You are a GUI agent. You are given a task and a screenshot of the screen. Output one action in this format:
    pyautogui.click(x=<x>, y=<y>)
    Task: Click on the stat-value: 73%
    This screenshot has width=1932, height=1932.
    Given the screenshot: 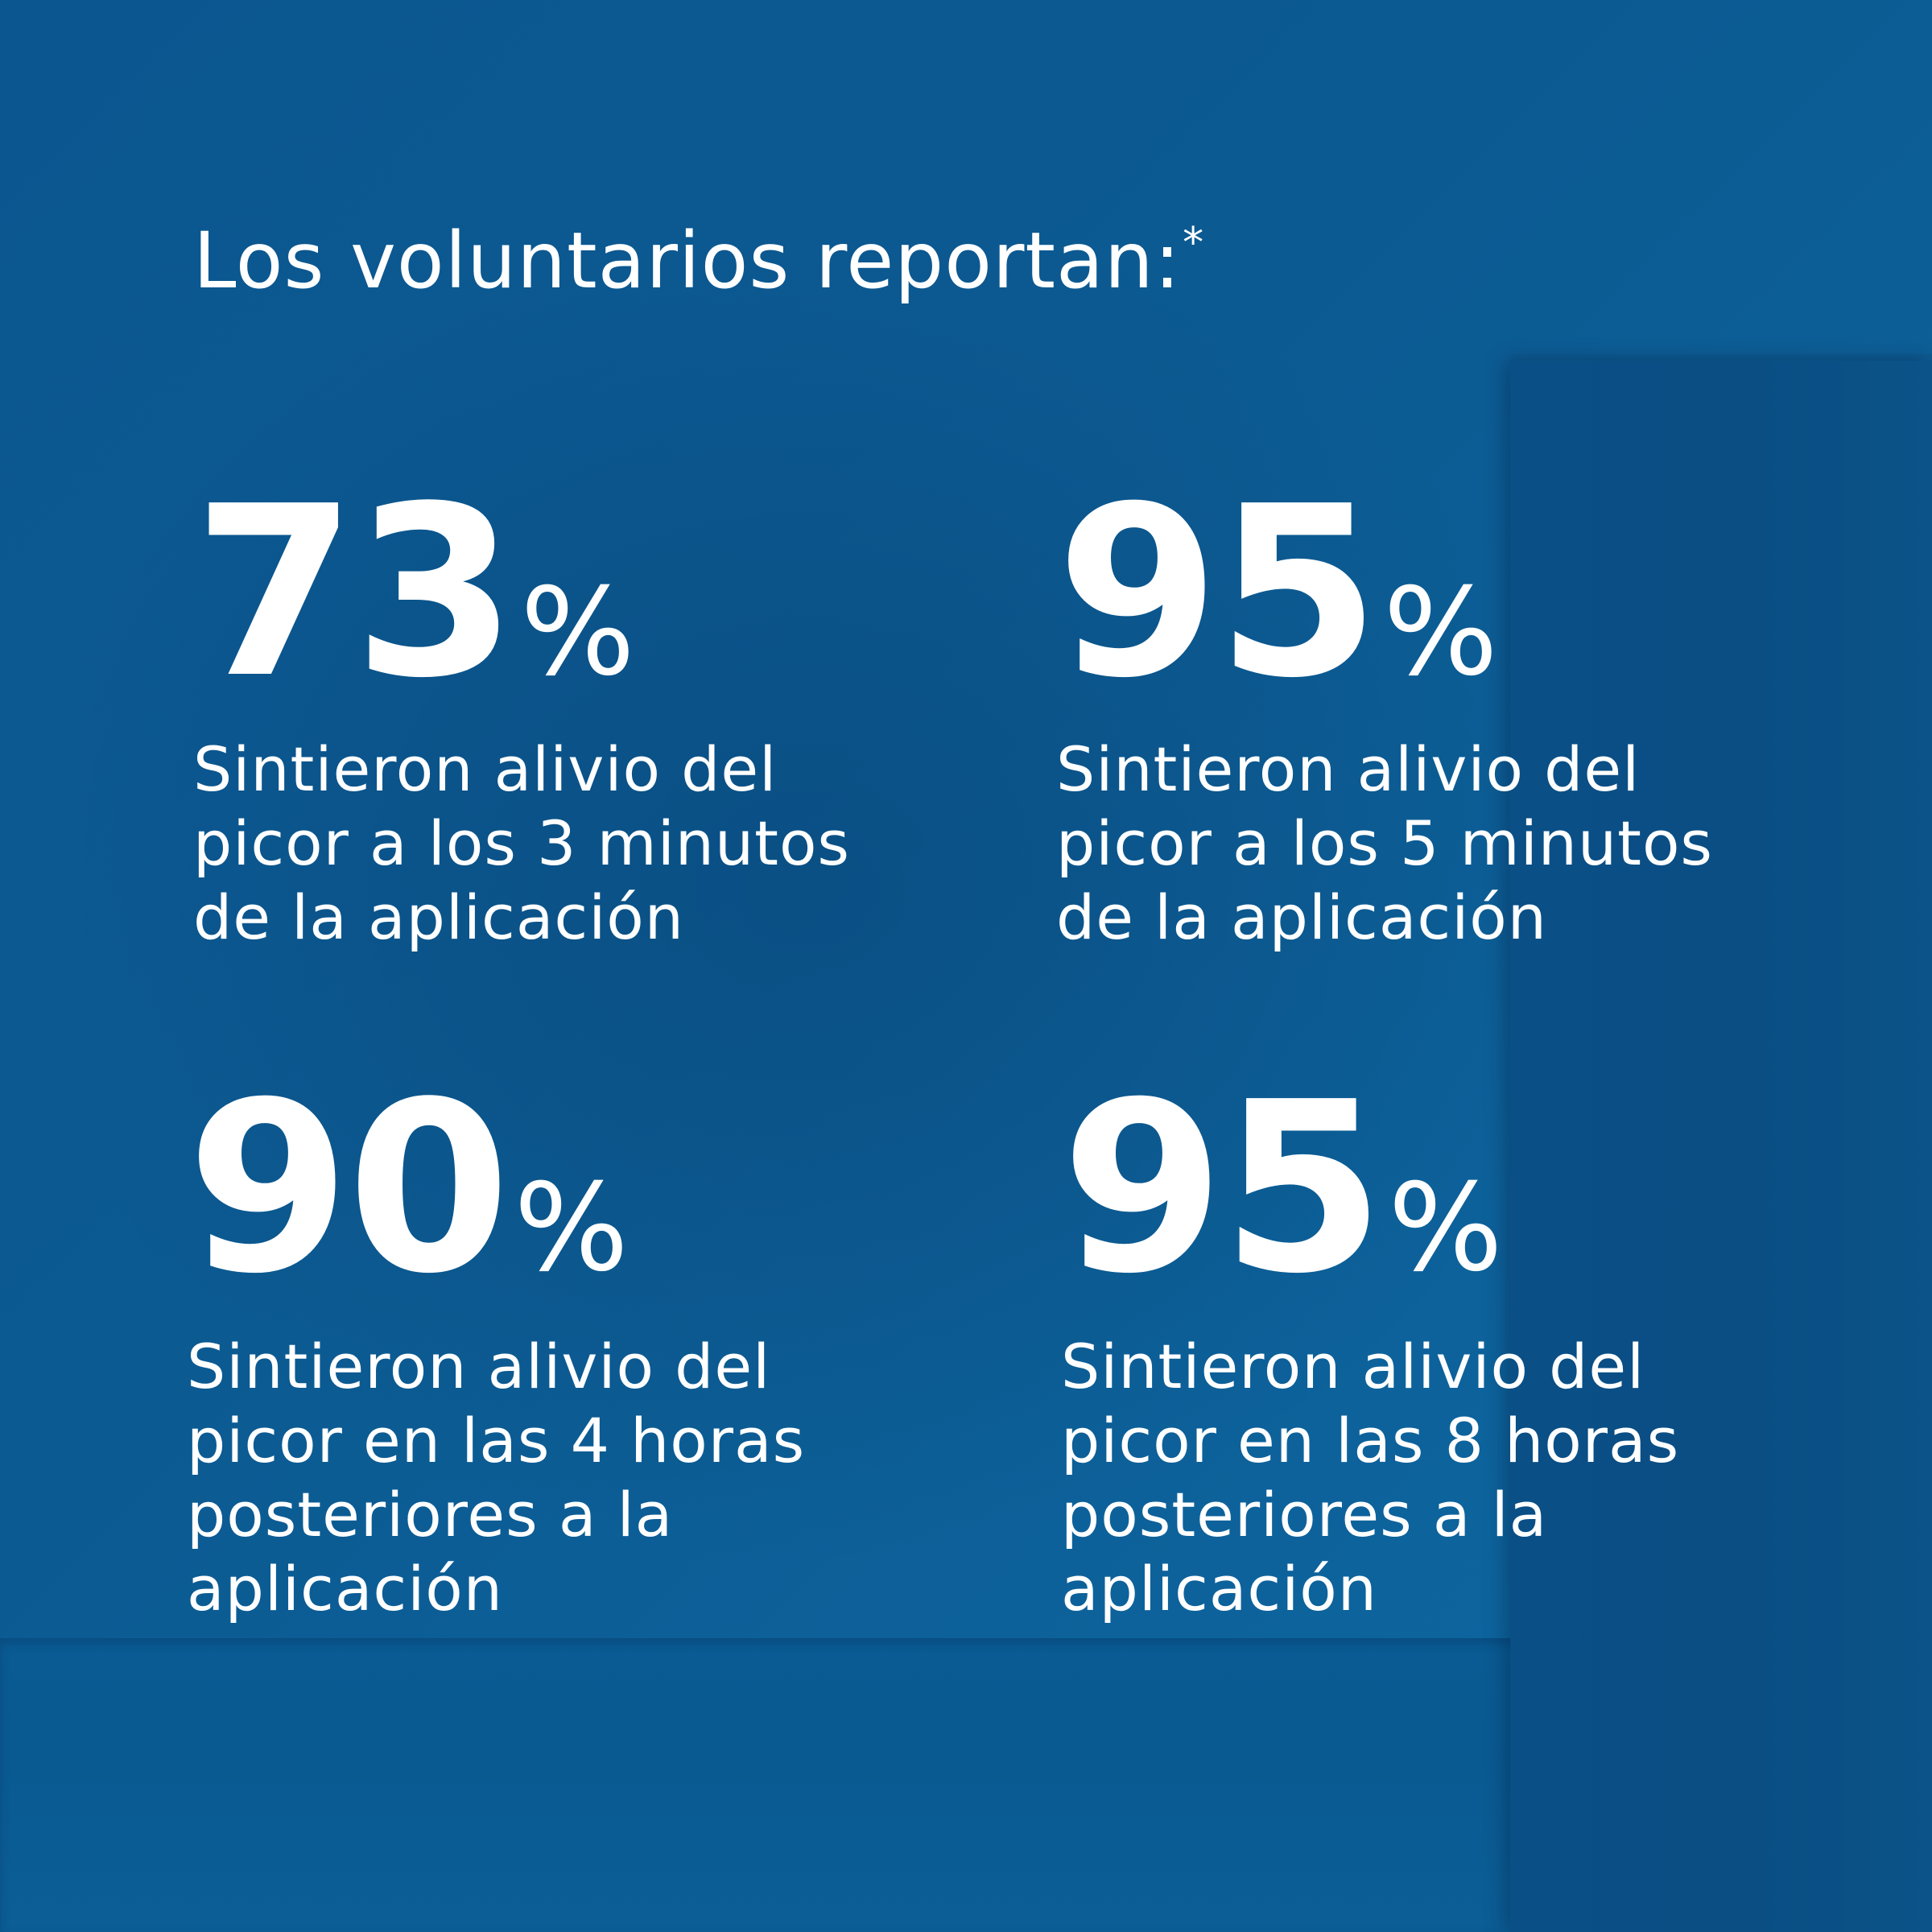 What is the action you would take?
    pyautogui.click(x=547, y=592)
    